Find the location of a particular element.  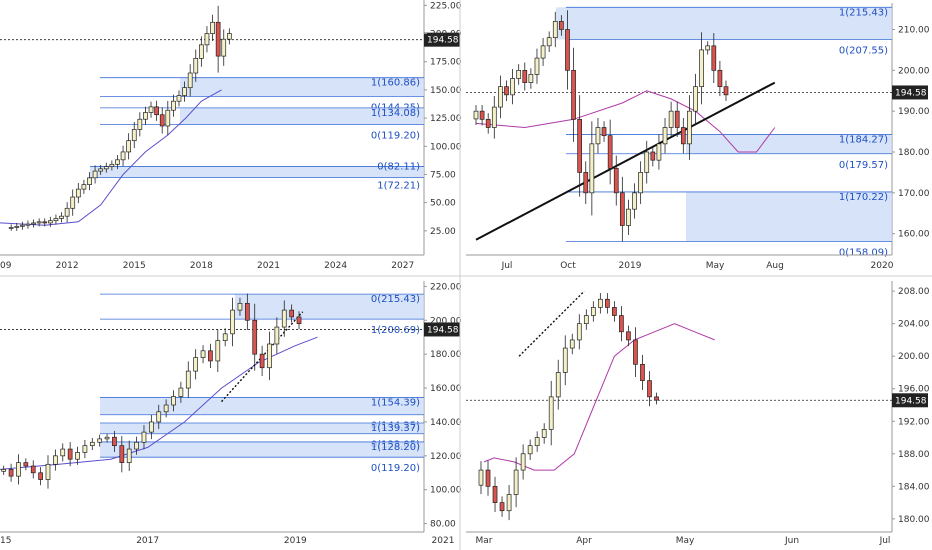

fib-label: 1(72.21) is located at coordinates (398, 186).